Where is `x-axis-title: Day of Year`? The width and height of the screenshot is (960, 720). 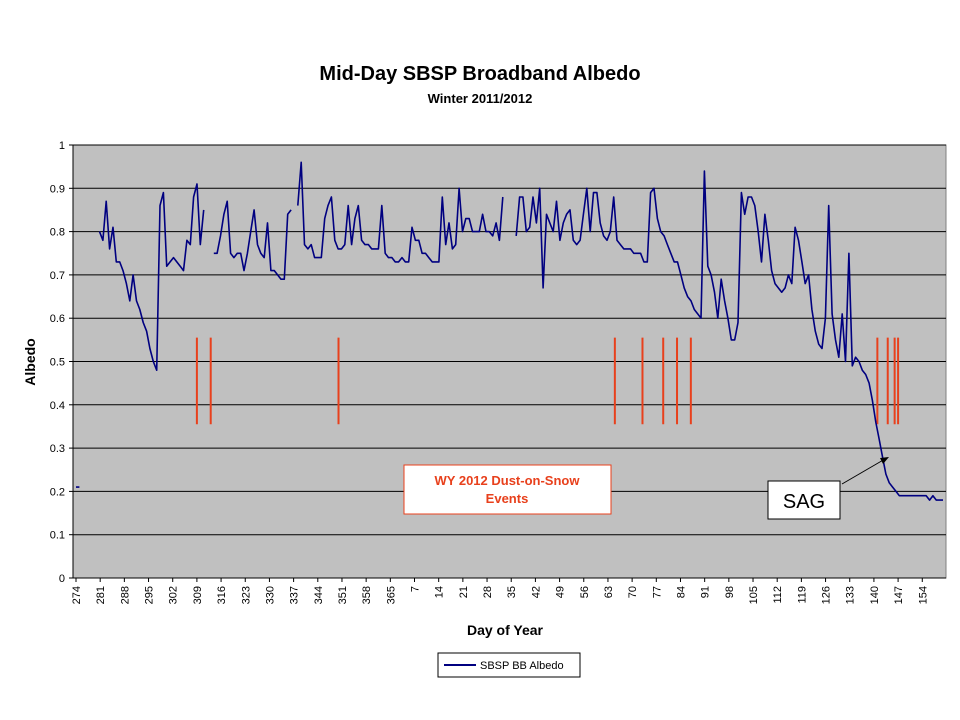 x-axis-title: Day of Year is located at coordinates (505, 630).